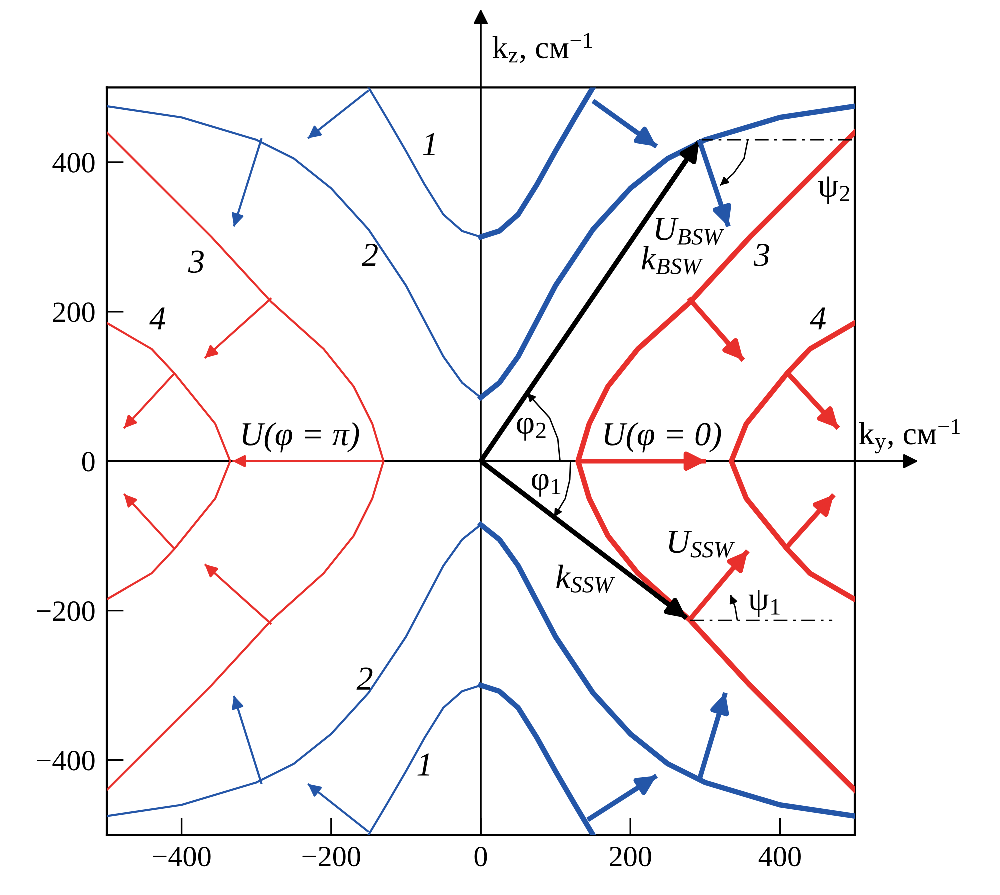 This screenshot has height=895, width=1000. I want to click on annotation: ψ$_{2}$, so click(834, 190).